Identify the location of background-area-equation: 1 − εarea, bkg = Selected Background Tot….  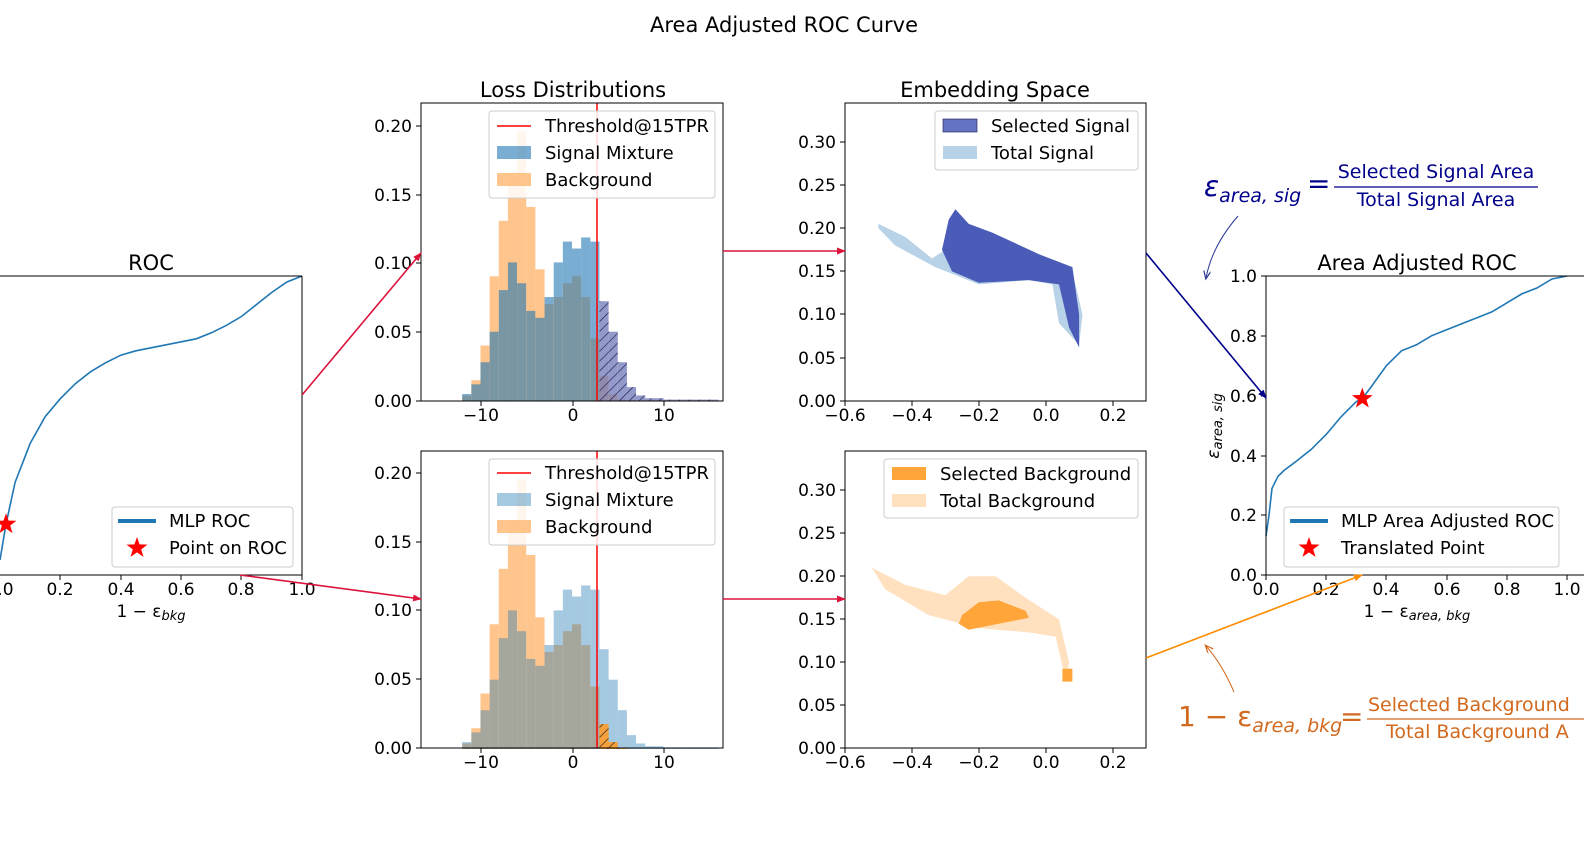
(1381, 718).